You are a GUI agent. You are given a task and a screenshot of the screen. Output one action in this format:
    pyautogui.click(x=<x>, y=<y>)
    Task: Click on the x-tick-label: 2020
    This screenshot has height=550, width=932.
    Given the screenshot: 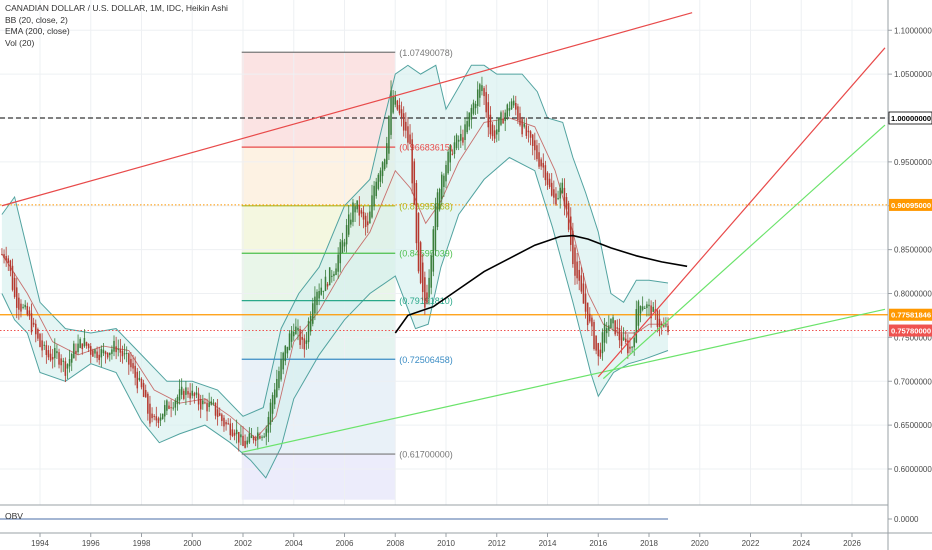 What is the action you would take?
    pyautogui.click(x=700, y=543)
    